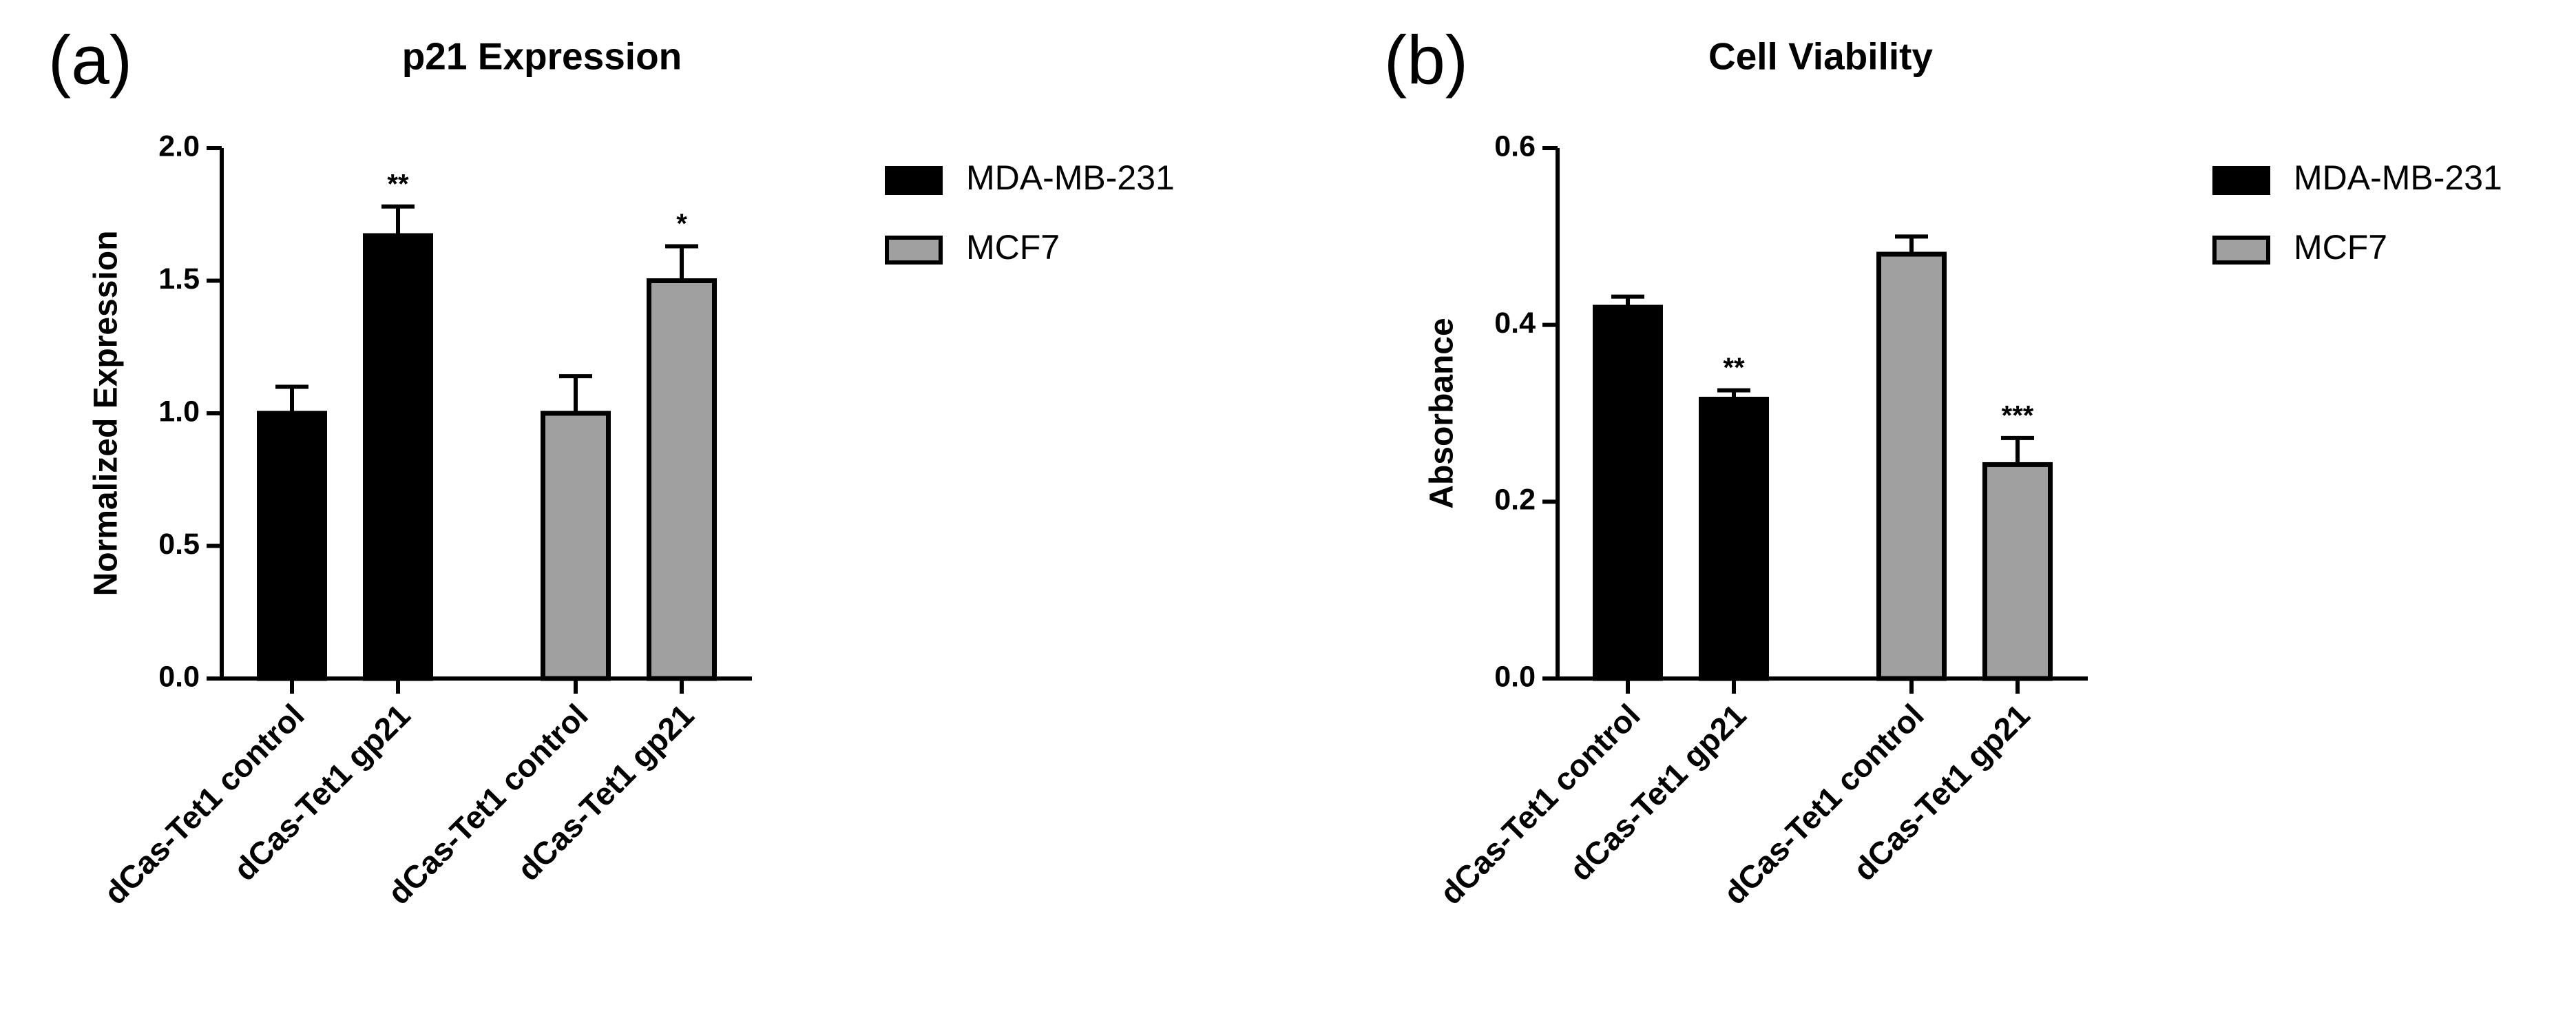 The height and width of the screenshot is (1025, 2576). Describe the element at coordinates (1442, 413) in the screenshot. I see `y-axis-label: Absorbance` at that location.